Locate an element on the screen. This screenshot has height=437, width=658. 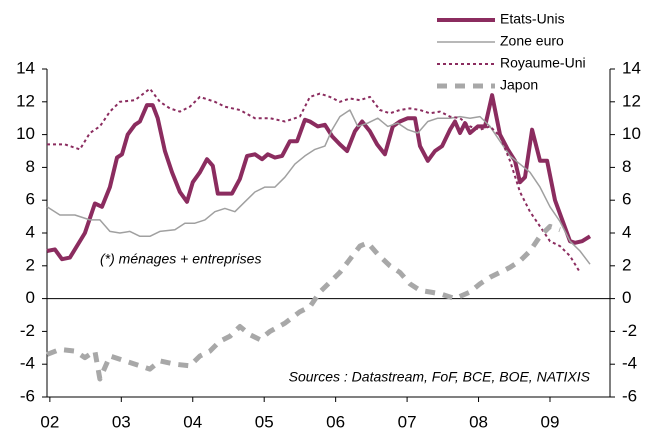
y-tick-label: -4 is located at coordinates (27, 363).